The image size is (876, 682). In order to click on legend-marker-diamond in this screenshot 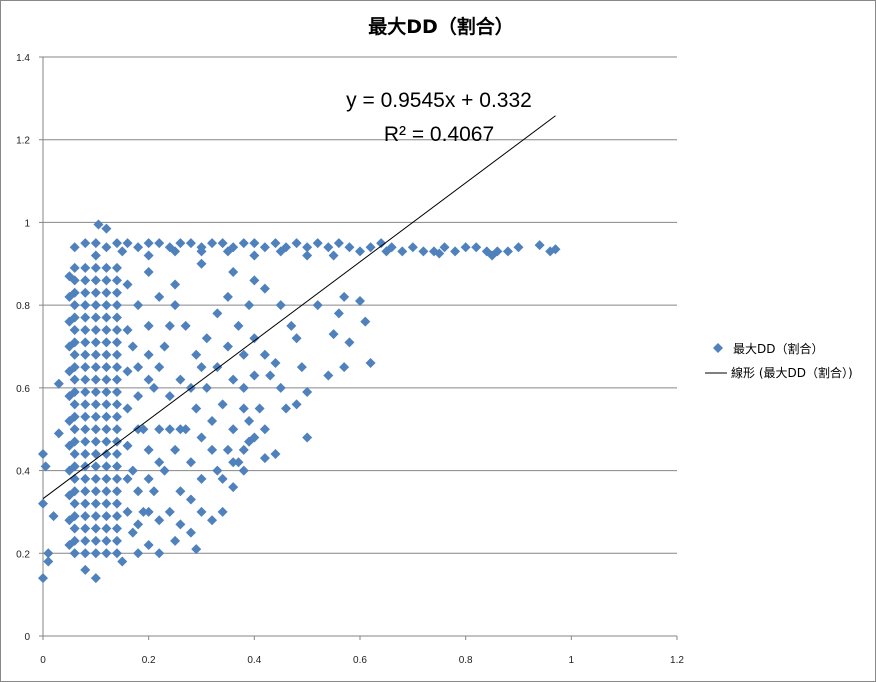, I will do `click(718, 348)`.